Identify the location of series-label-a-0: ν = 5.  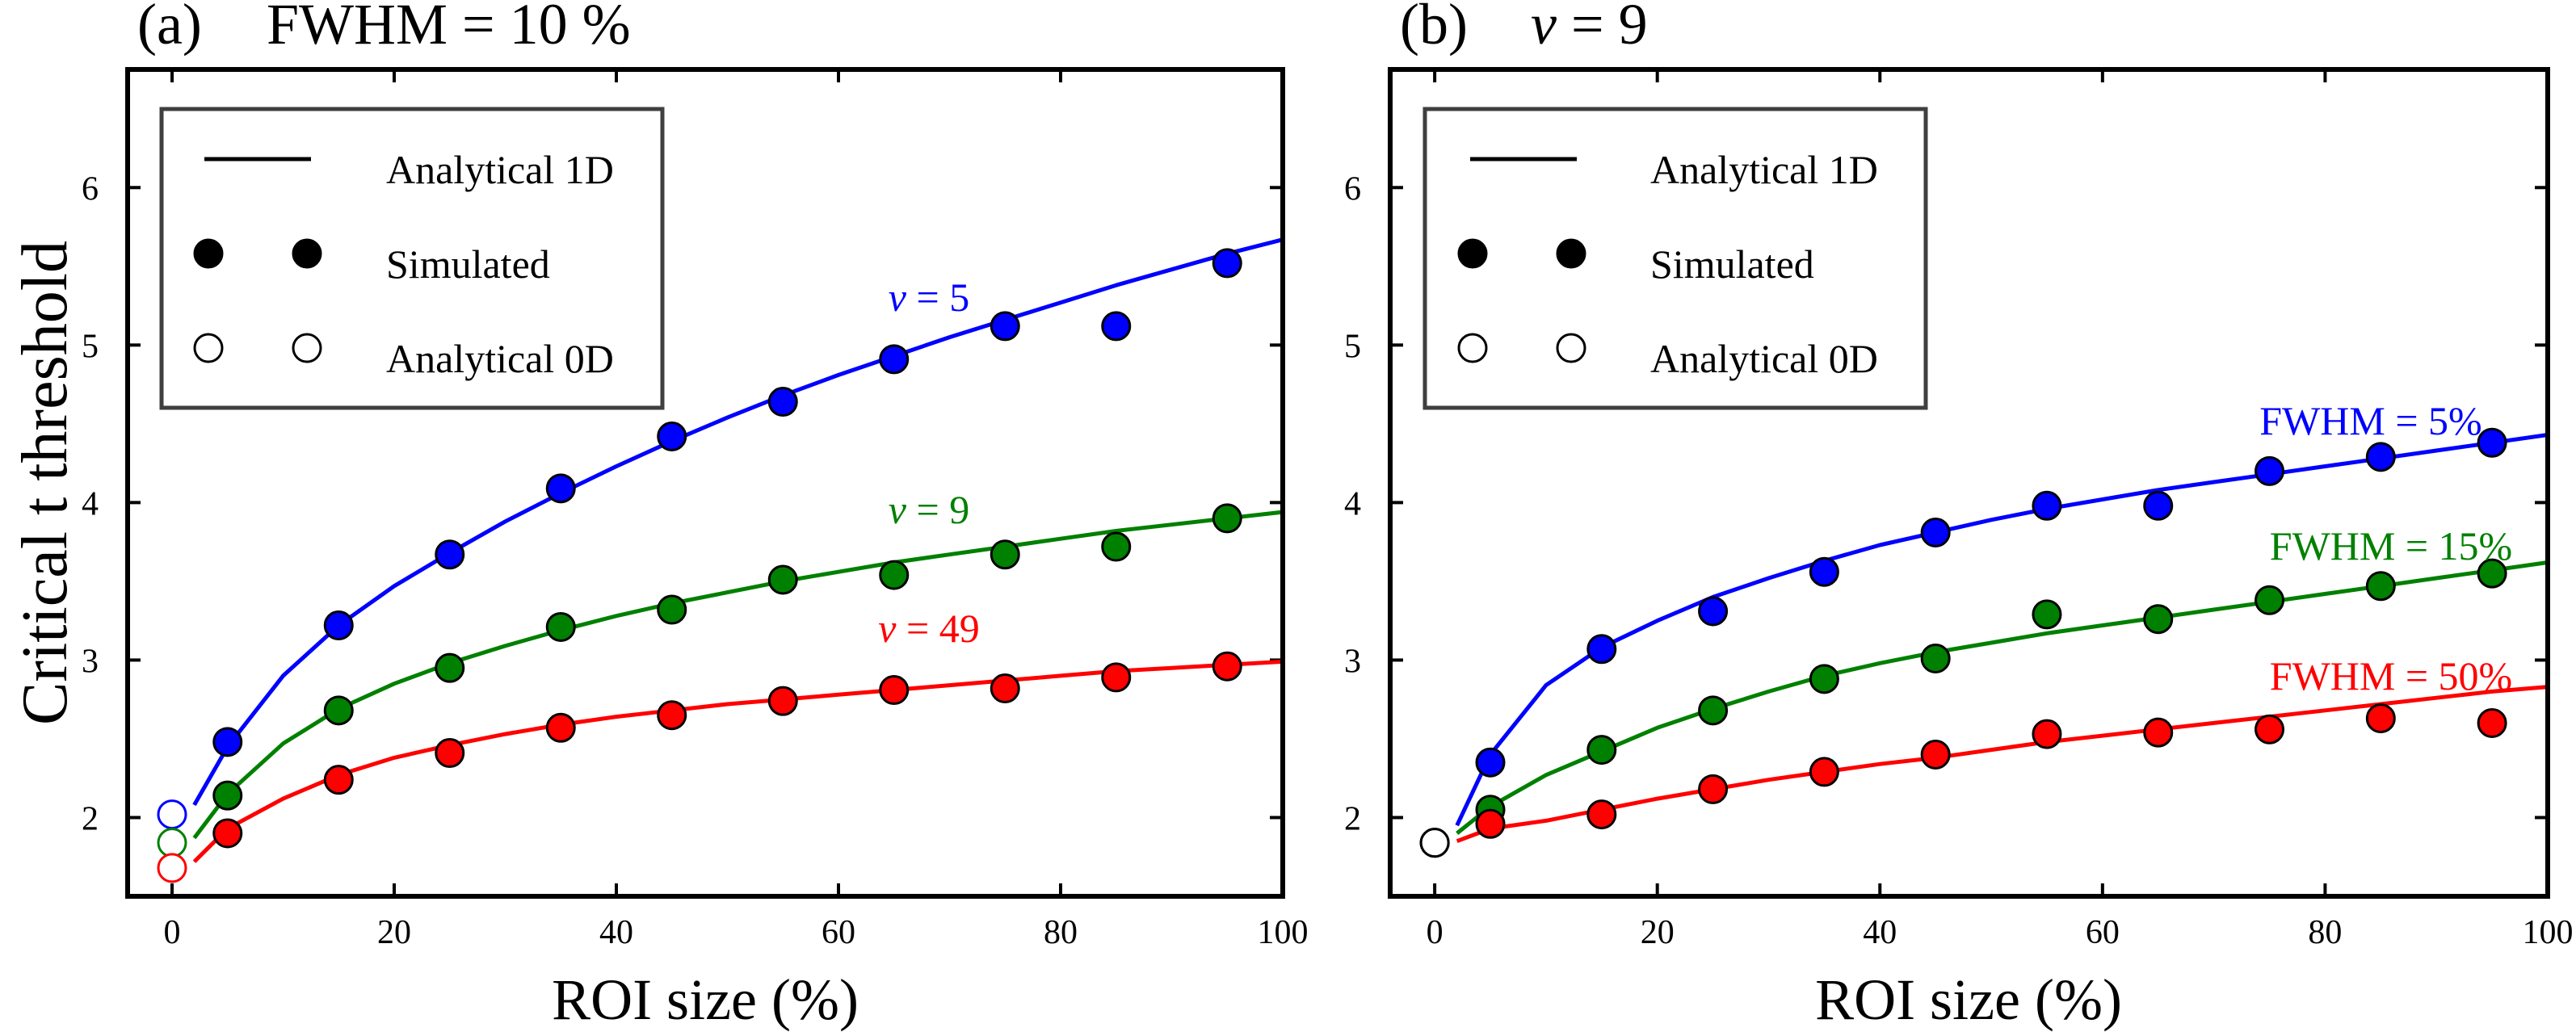
(929, 297).